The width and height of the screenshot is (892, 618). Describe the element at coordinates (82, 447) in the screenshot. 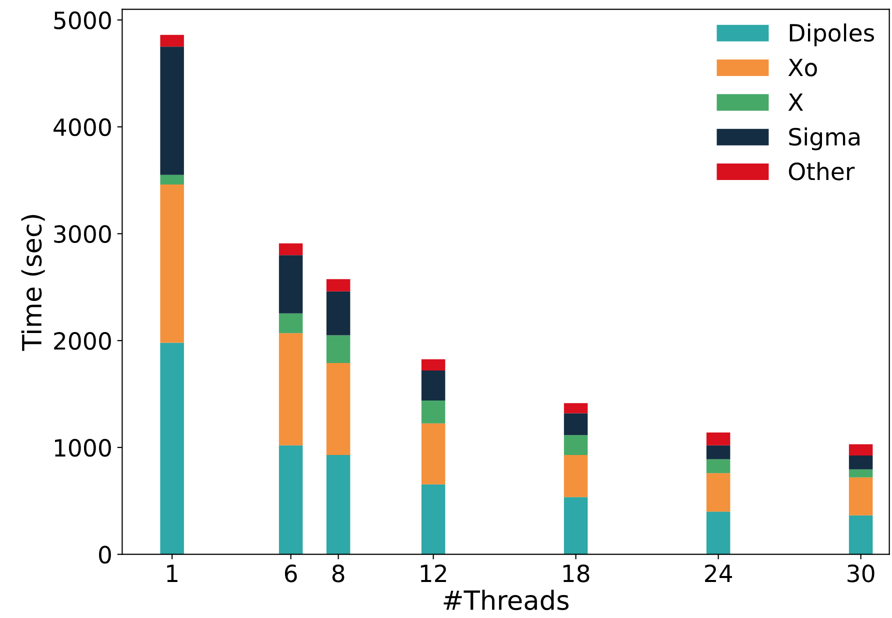

I see `y-tick-label: 1000` at that location.